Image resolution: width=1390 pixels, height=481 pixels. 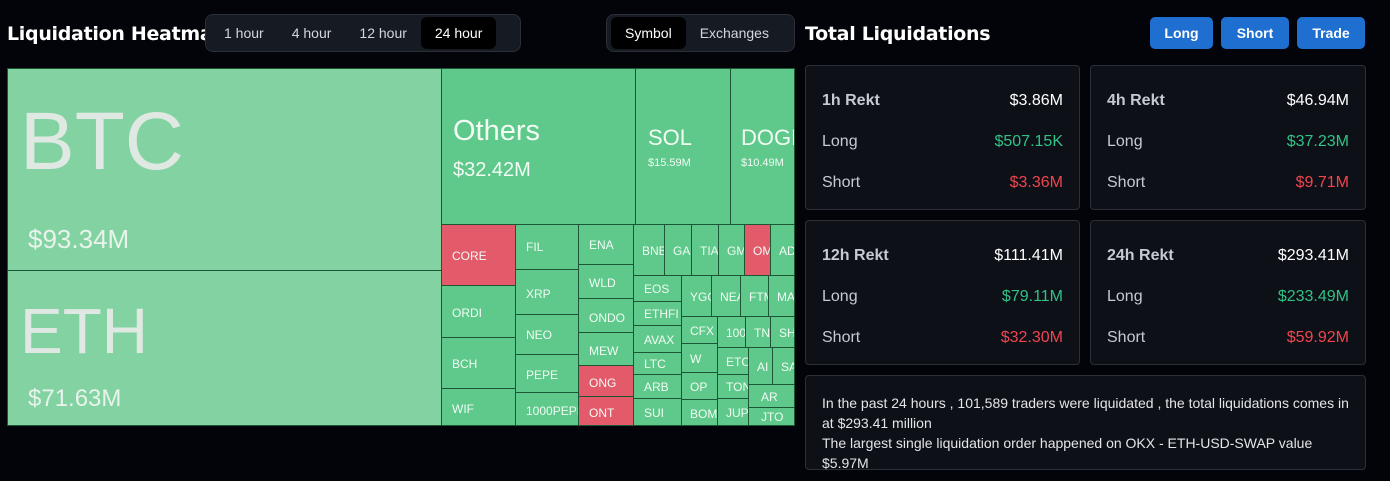 I want to click on view-option-exchanges: Exchanges, so click(x=734, y=33).